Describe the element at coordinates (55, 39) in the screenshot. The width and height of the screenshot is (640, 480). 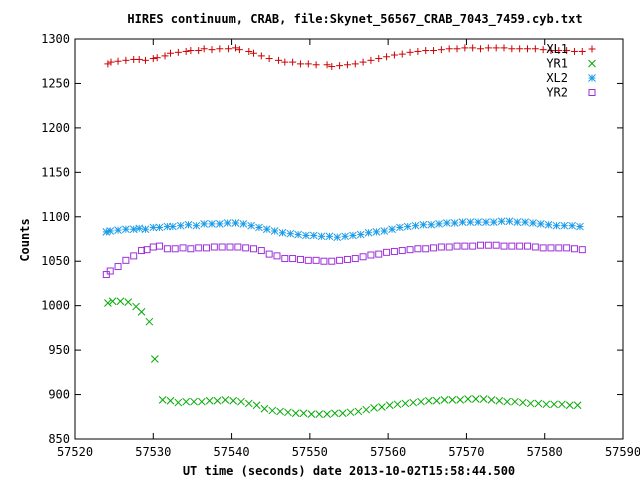
I see `y-tick-label: 1300` at that location.